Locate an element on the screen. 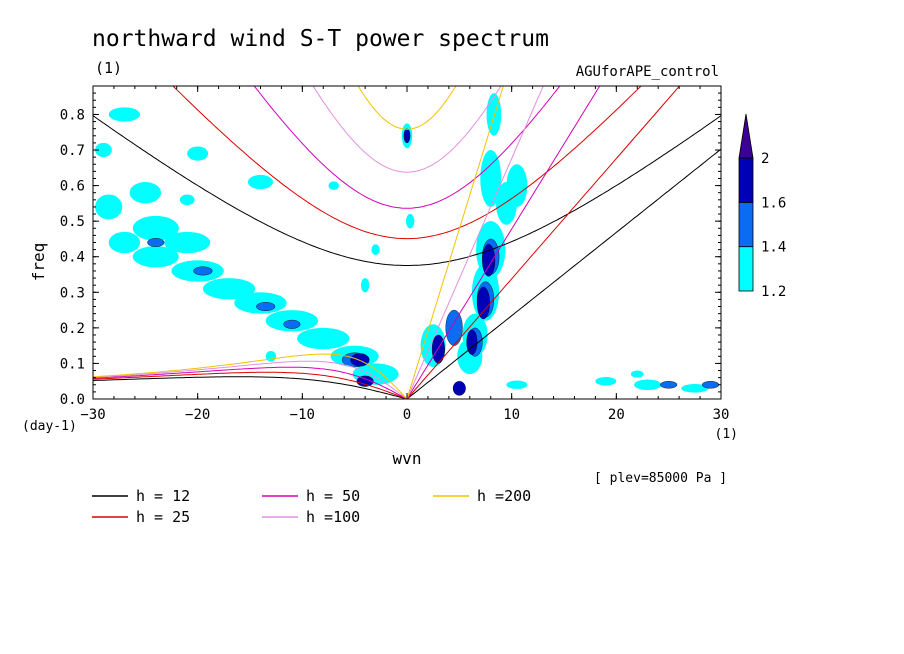 This screenshot has width=904, height=654. kelvin-line-h200 is located at coordinates (455, 242).